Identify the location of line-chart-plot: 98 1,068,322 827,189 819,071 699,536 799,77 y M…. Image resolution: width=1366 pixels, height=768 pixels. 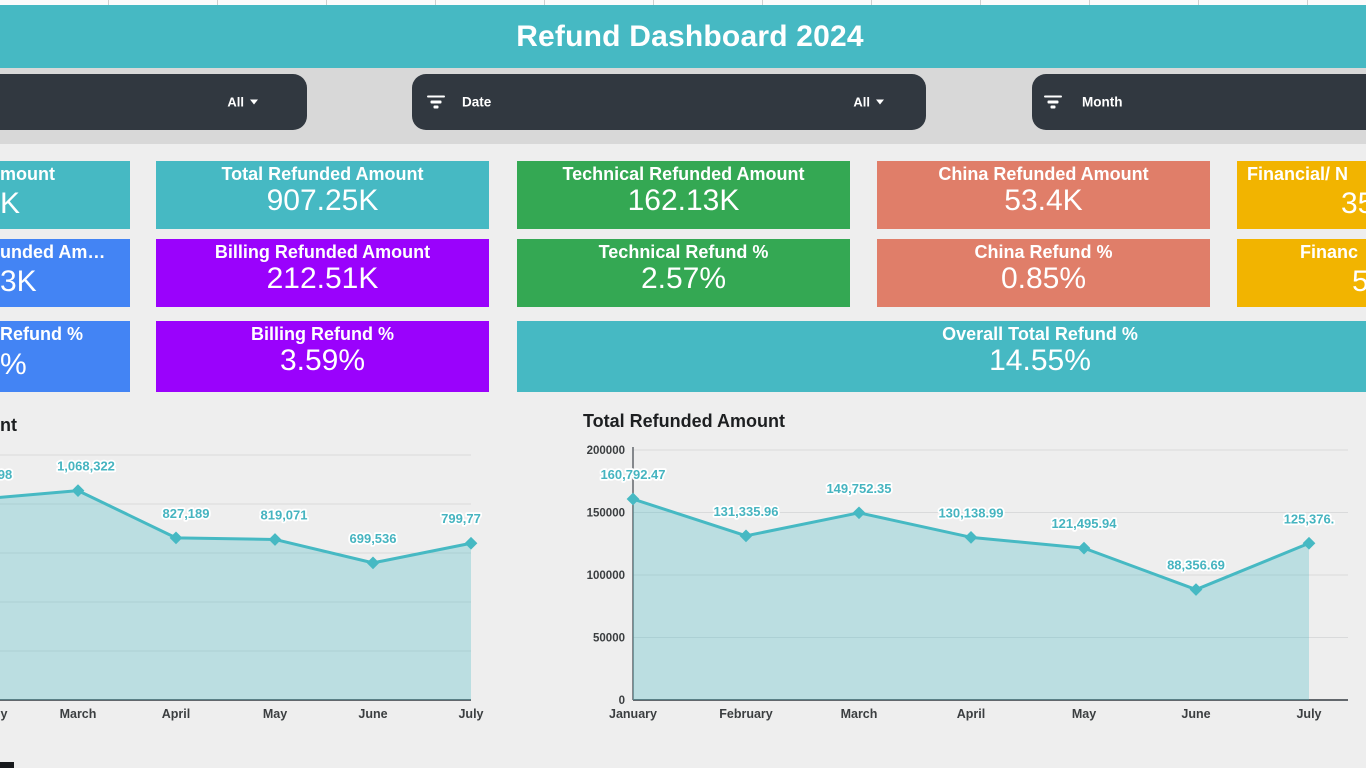
(242, 587).